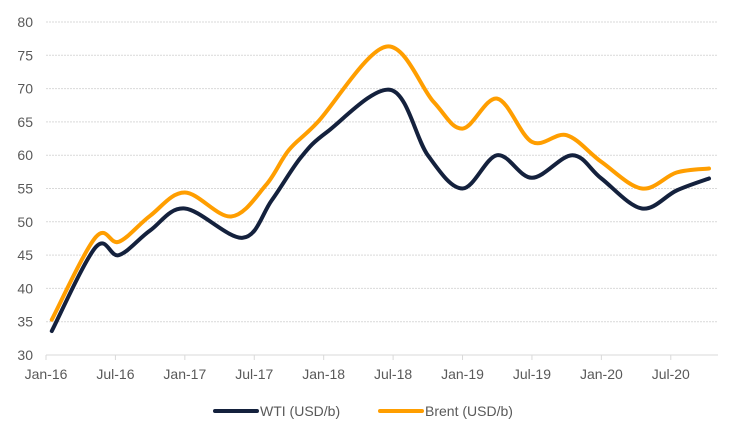 This screenshot has height=440, width=741. What do you see at coordinates (300, 411) in the screenshot?
I see `legend-label: WTI (USD/b)` at bounding box center [300, 411].